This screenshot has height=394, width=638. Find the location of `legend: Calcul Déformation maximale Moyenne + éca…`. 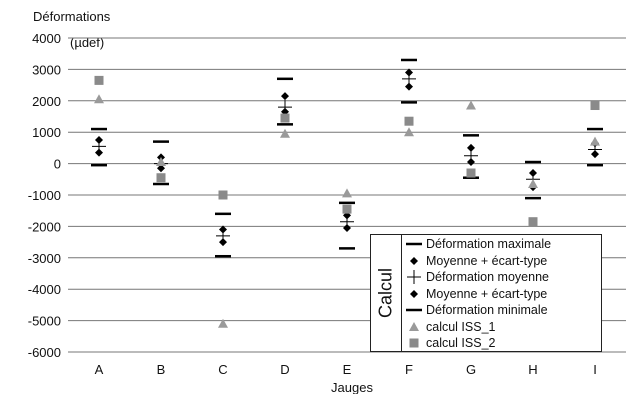

legend: Calcul Déformation maximale Moyenne + éca… is located at coordinates (486, 293).